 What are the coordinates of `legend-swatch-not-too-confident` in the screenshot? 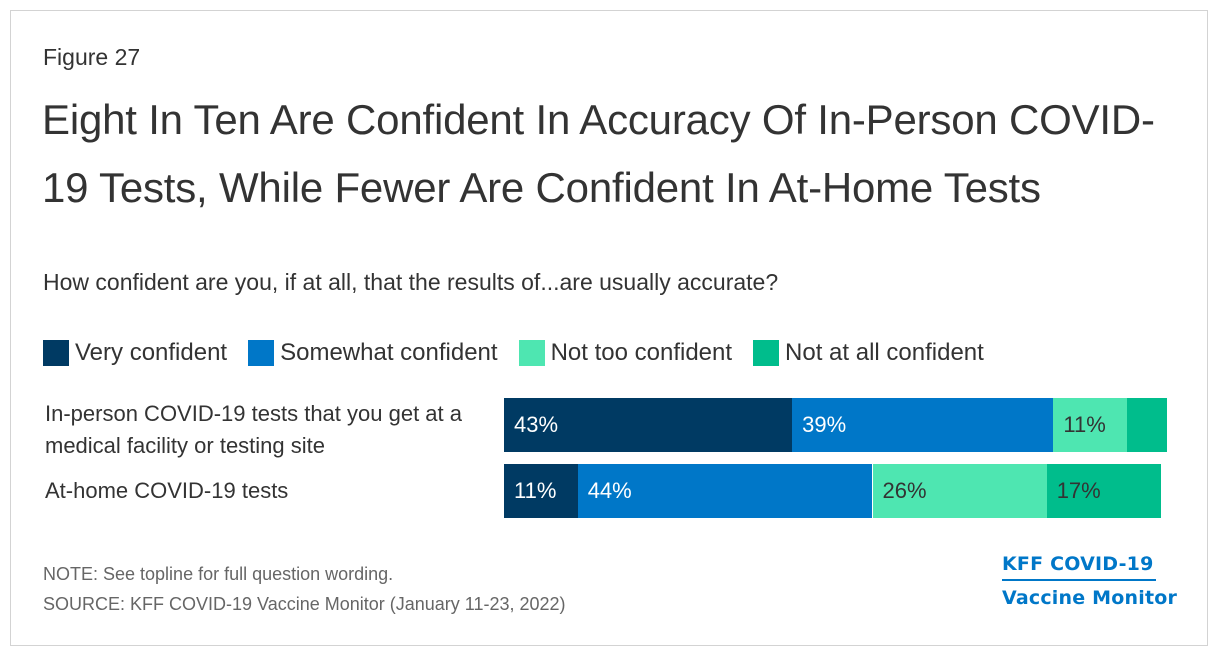 It's located at (531, 353).